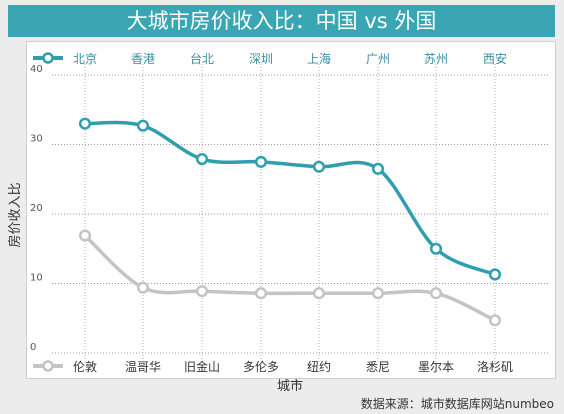 This screenshot has height=414, width=564. I want to click on category-label-china: 上海, so click(319, 58).